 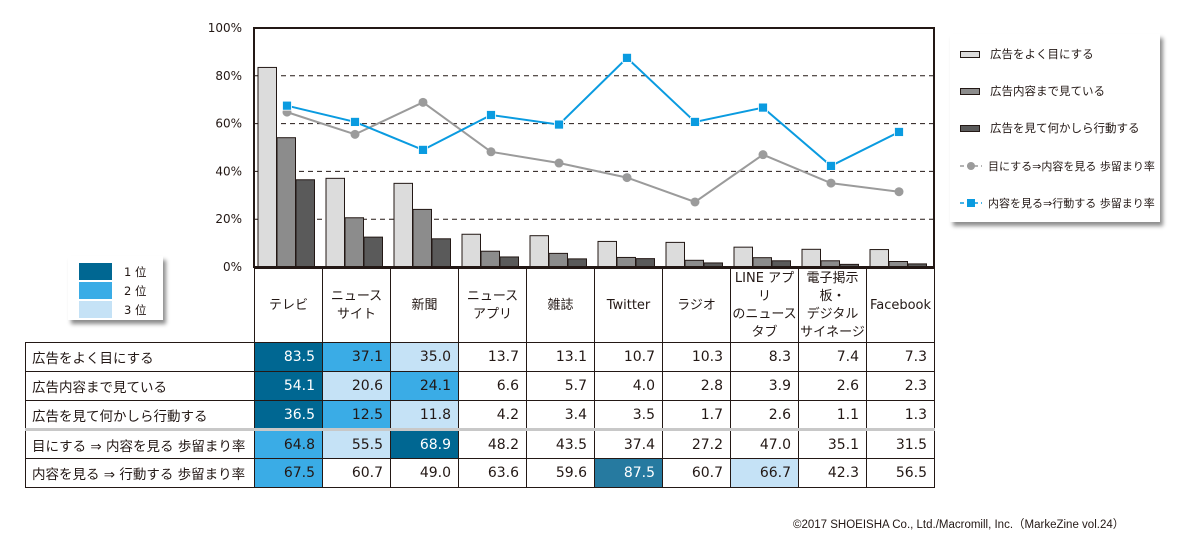 I want to click on column-header: ニュース アプリ, so click(x=492, y=305).